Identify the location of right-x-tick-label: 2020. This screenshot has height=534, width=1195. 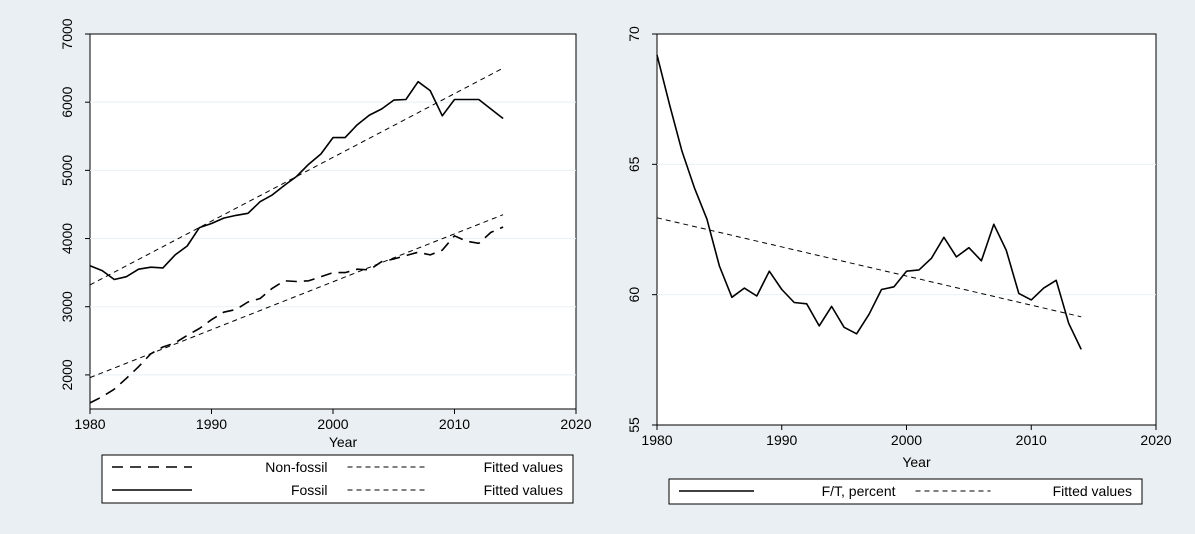
(1155, 440).